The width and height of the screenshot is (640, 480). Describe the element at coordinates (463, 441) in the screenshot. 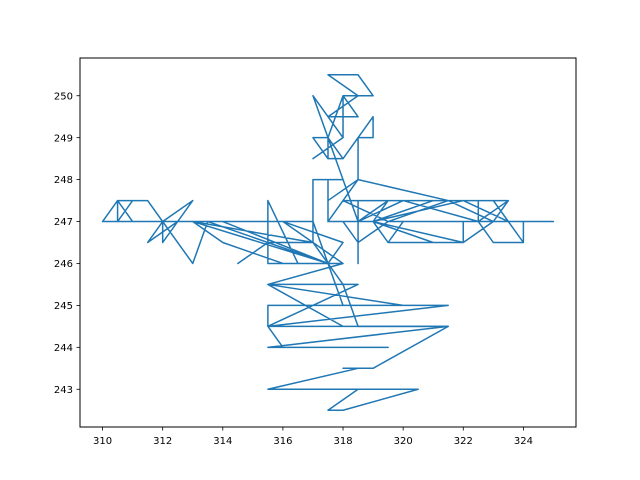

I see `x-tick-label: 322` at that location.